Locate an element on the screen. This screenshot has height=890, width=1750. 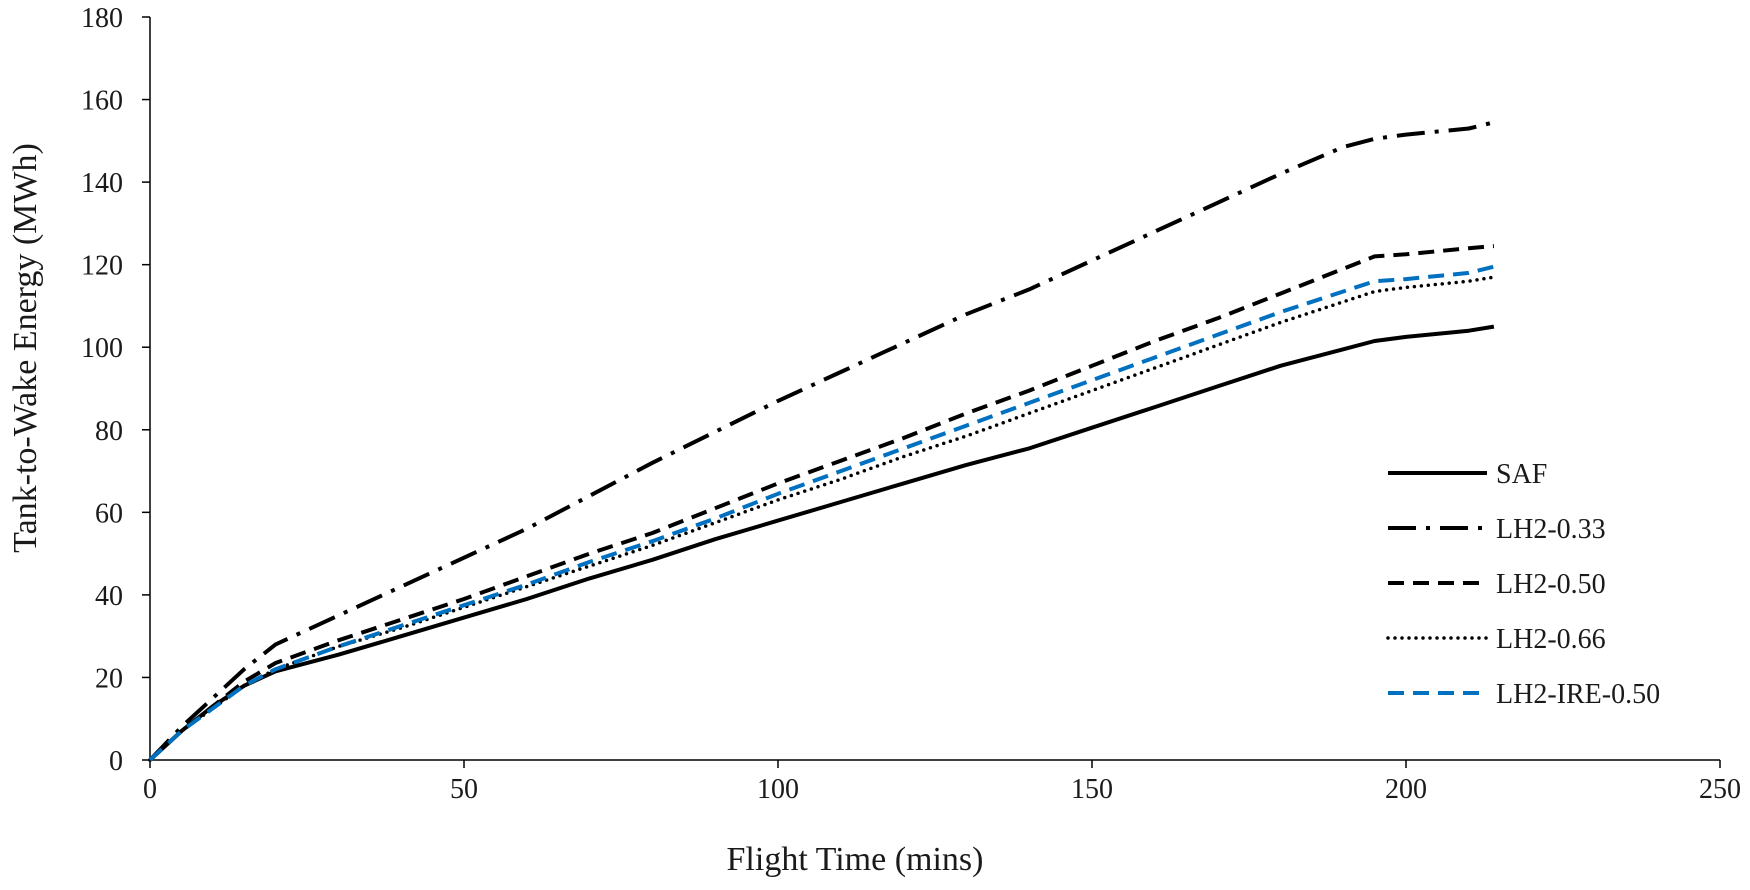
y-tick-label: 180 is located at coordinates (102, 18).